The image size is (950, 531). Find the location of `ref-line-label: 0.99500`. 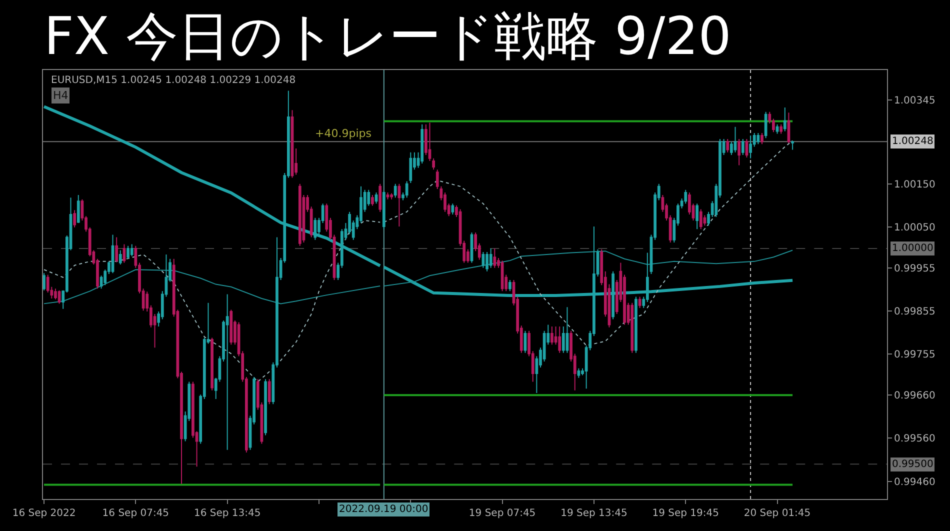

ref-line-label: 0.99500 is located at coordinates (913, 464).